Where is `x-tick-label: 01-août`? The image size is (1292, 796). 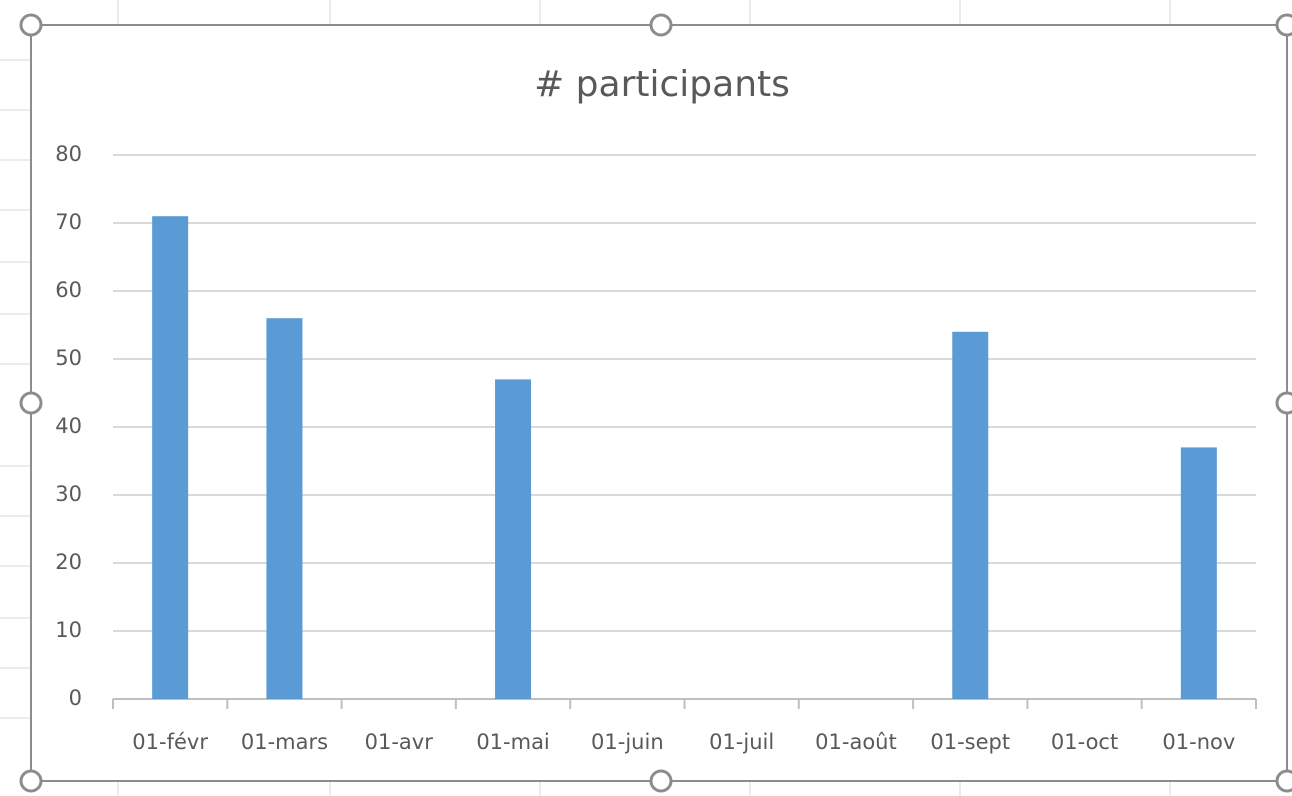 x-tick-label: 01-août is located at coordinates (856, 742).